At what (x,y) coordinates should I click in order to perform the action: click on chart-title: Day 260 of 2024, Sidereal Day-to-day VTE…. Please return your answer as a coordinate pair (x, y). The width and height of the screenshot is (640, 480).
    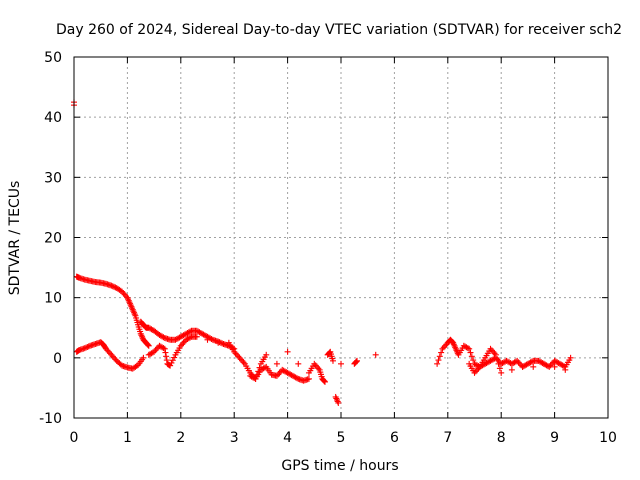
    Looking at the image, I should click on (339, 30).